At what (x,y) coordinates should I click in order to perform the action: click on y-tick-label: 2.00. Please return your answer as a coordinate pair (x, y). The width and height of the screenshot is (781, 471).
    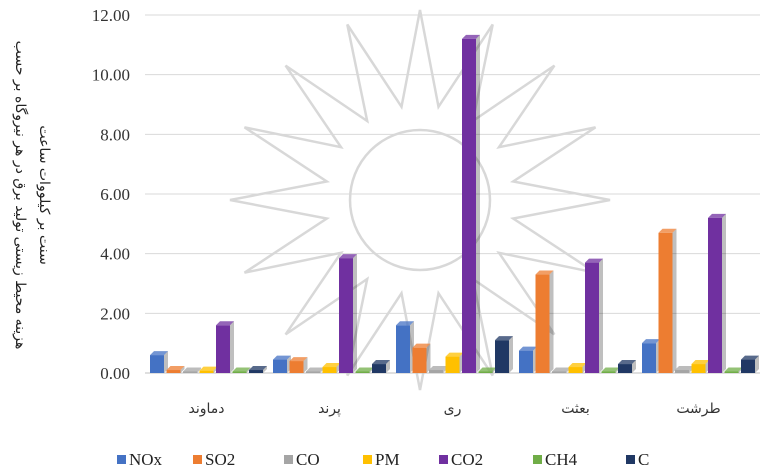
    Looking at the image, I should click on (115, 313).